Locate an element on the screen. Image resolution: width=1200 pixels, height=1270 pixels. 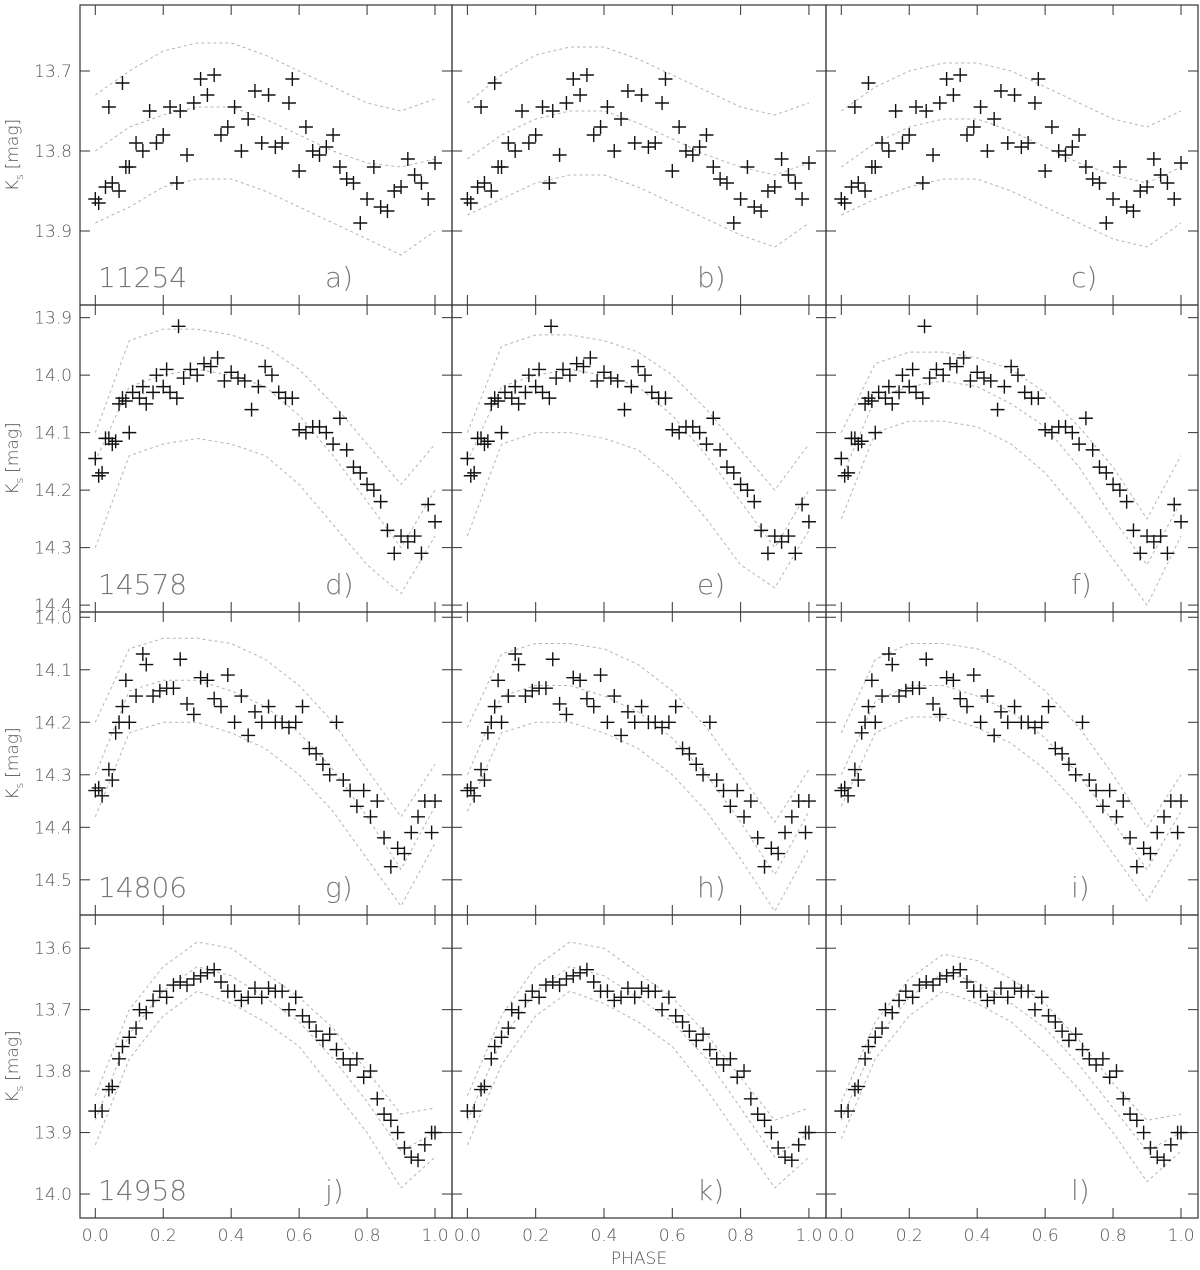
x-tick-label: 0.2 is located at coordinates (163, 1236).